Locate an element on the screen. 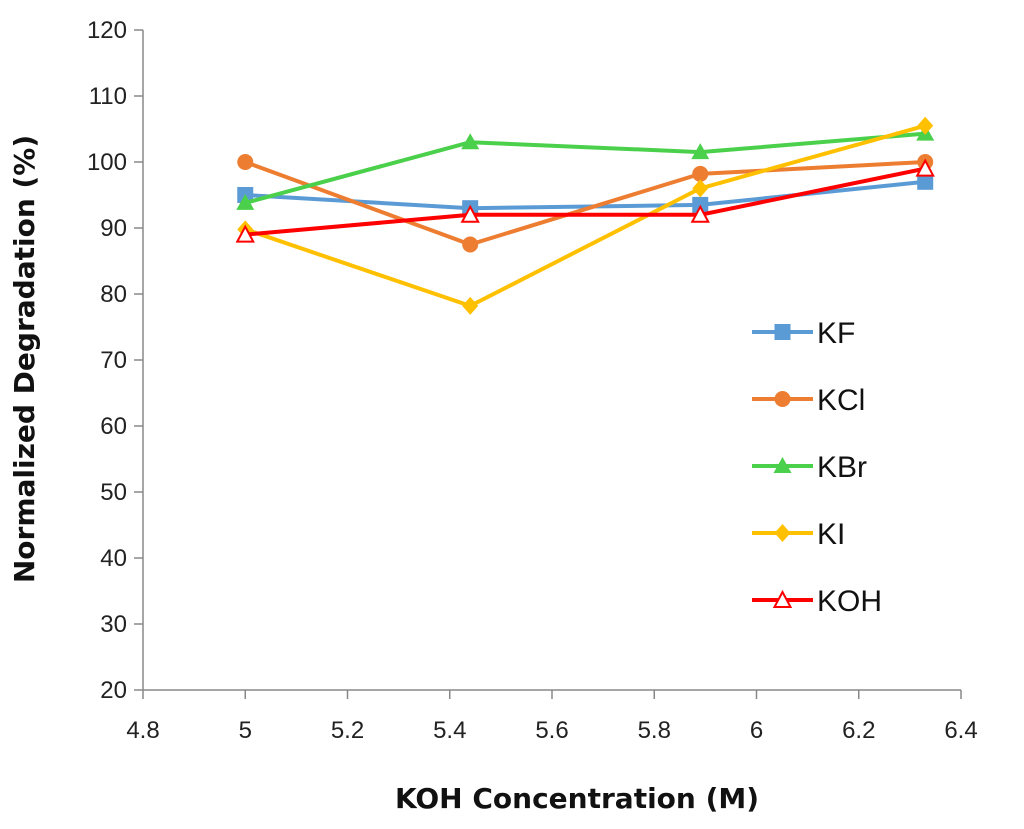 This screenshot has height=829, width=1024. x-tick-label: 5.8 is located at coordinates (654, 730).